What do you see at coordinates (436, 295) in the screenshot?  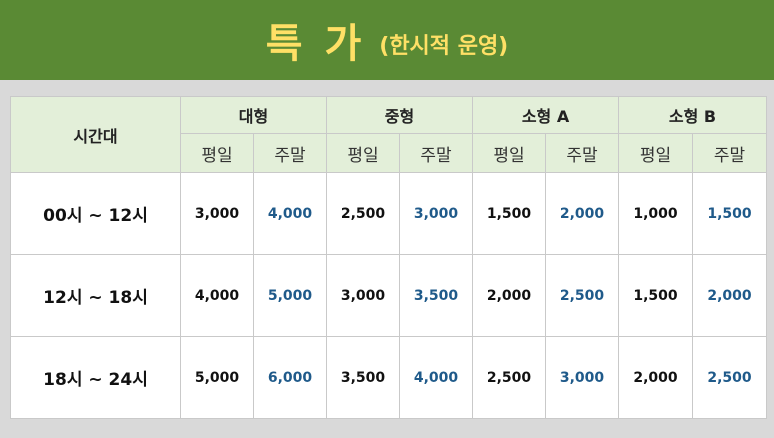 I see `weekend-price: 3,500` at bounding box center [436, 295].